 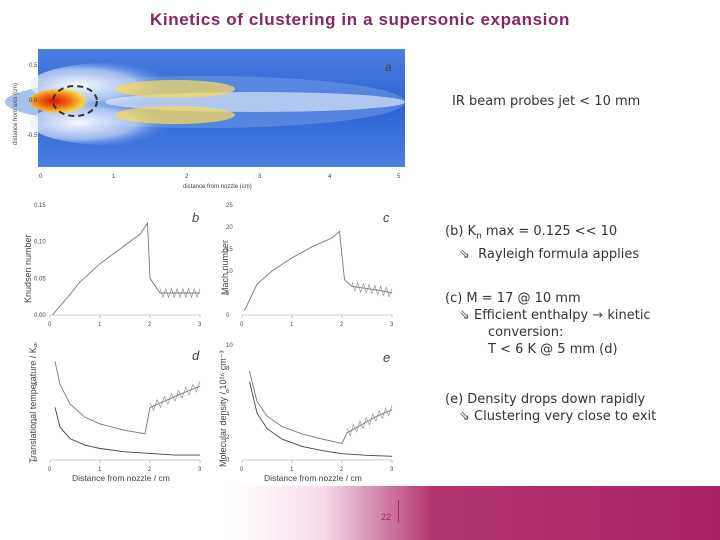 I want to click on panel-b-xtick: 1, so click(x=100, y=325).